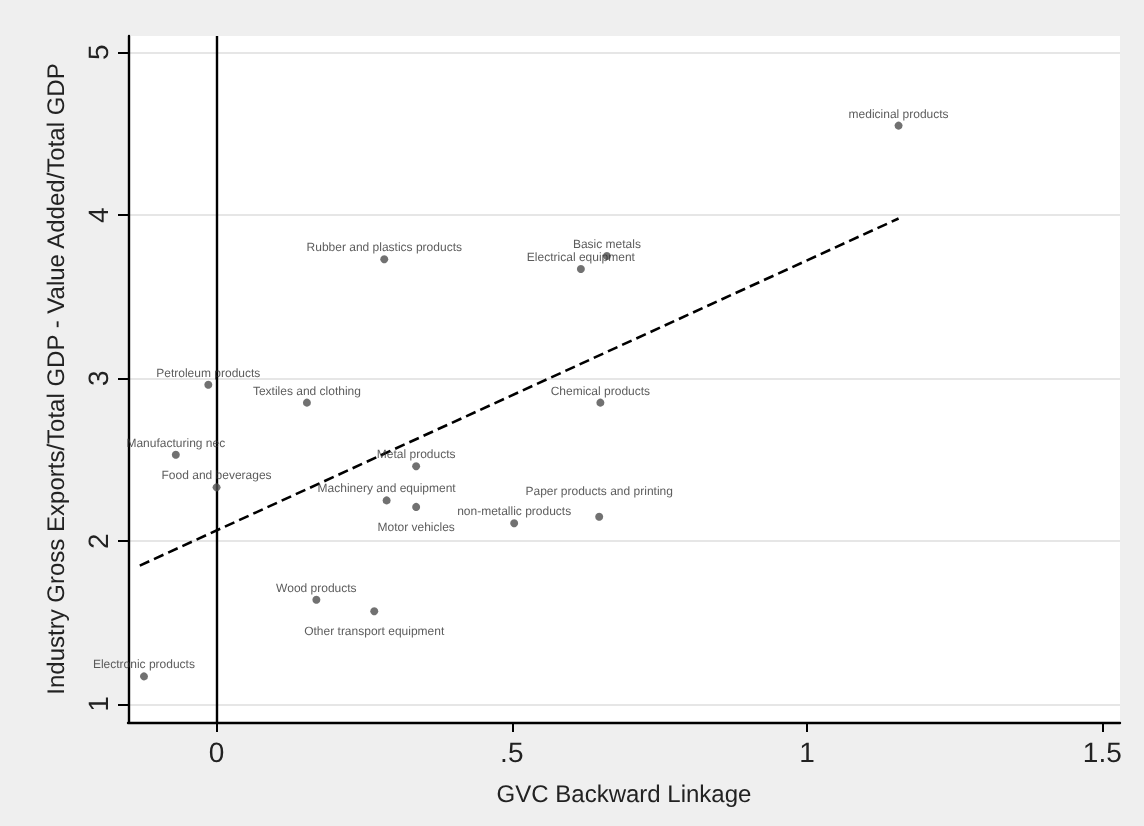 The height and width of the screenshot is (826, 1144). Describe the element at coordinates (98, 540) in the screenshot. I see `y-tick-label: 2` at that location.